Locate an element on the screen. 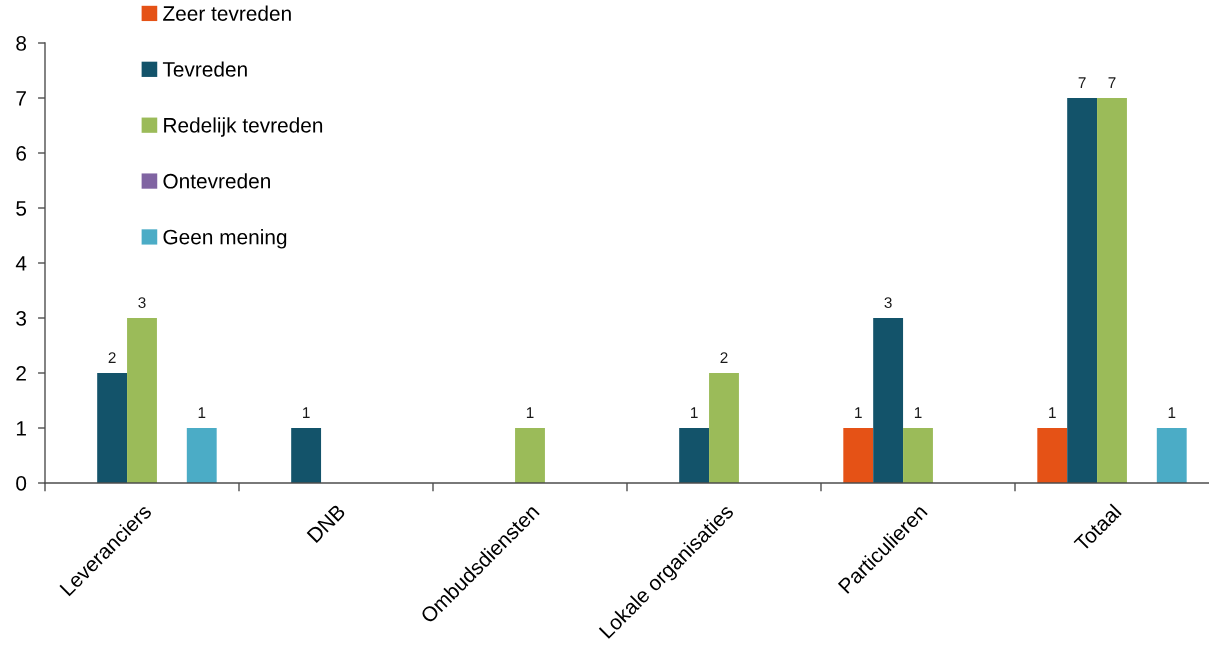 The width and height of the screenshot is (1209, 666). y-tick-label: 1 is located at coordinates (21, 428).